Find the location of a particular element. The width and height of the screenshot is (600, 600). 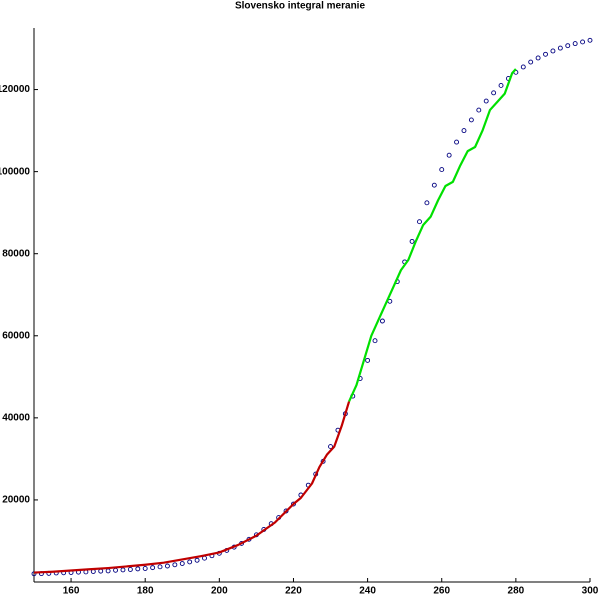

y-tick-label: 40000 is located at coordinates (16, 417).